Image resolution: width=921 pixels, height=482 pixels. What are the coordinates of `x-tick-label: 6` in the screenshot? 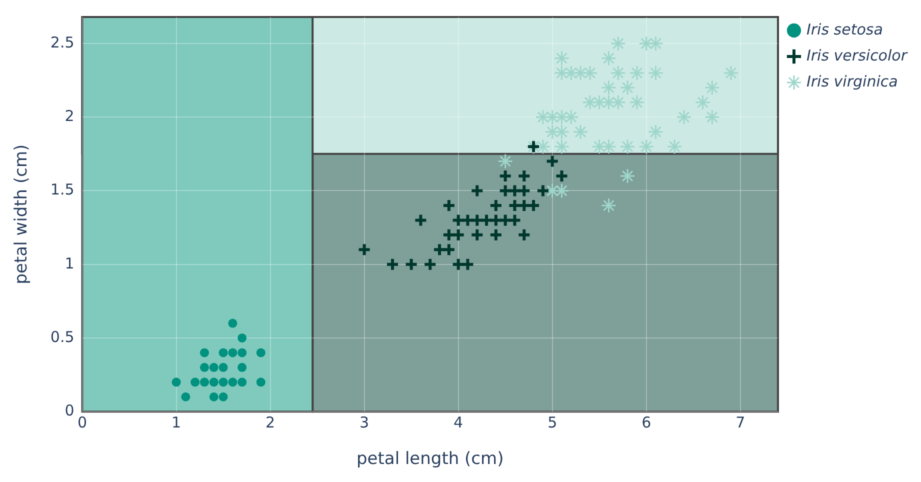 It's located at (647, 422).